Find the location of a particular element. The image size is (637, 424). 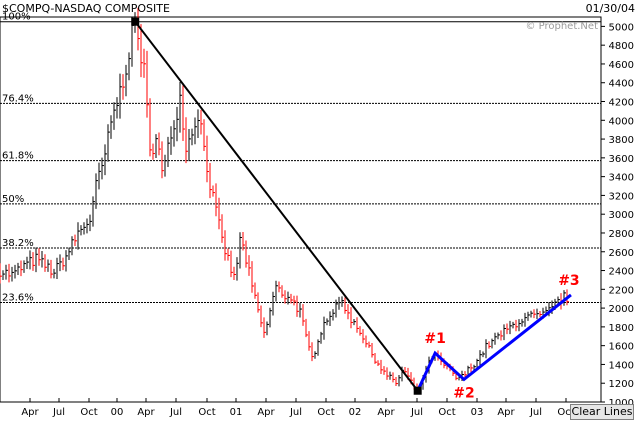

y-tick-label-8: 3400 is located at coordinates (621, 178).